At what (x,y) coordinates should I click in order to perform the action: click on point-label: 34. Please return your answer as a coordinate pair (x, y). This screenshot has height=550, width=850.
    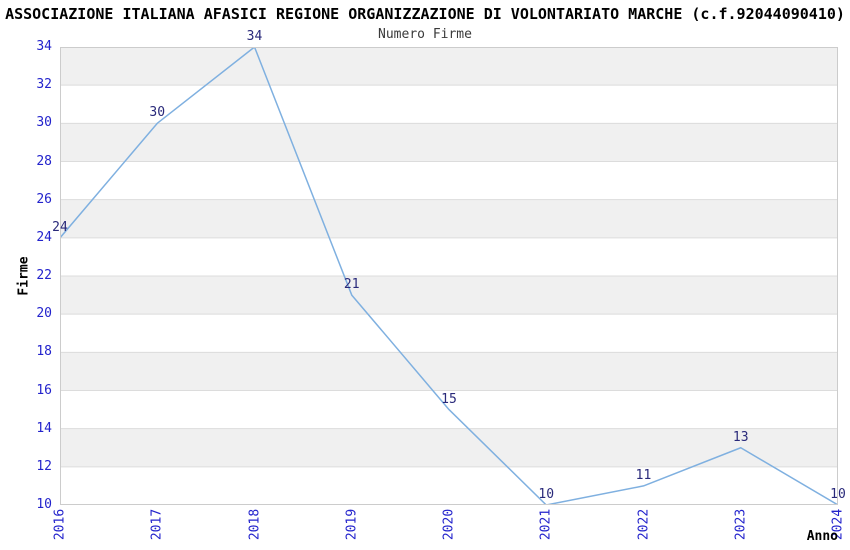
    Looking at the image, I should click on (254, 36).